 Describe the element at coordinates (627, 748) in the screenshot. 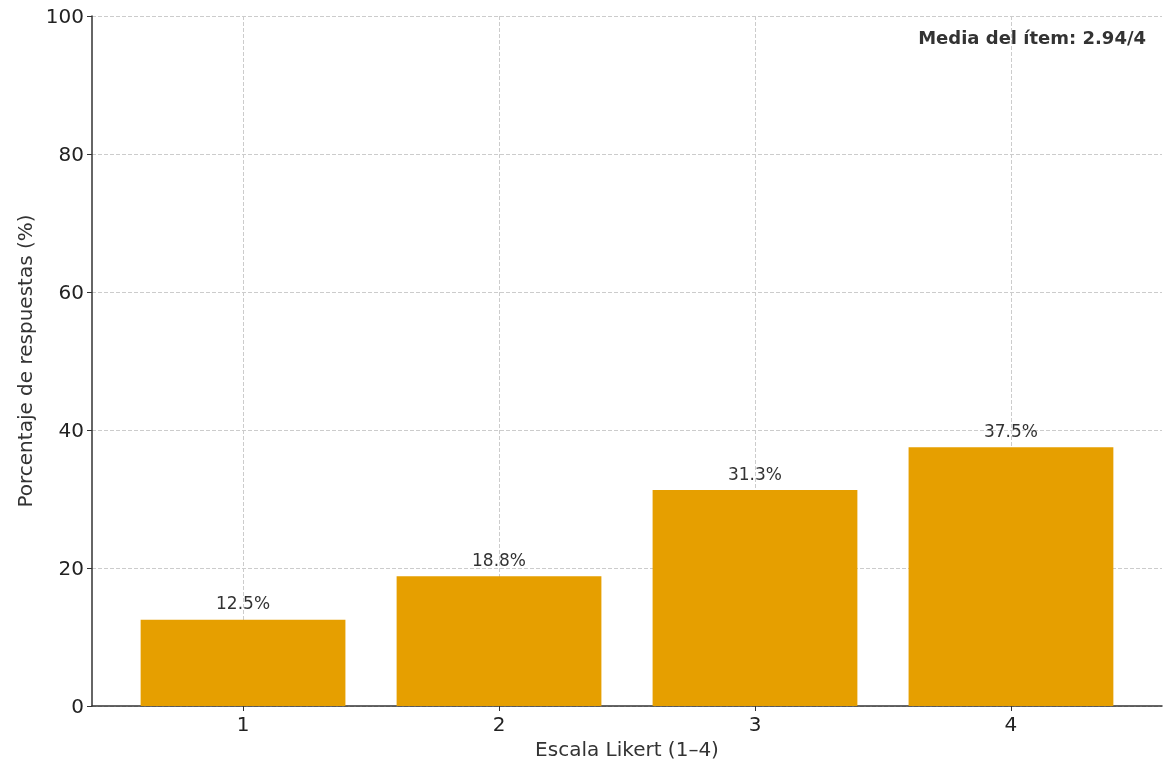

I see `x-axis-title: Escala Likert (1–4)` at that location.